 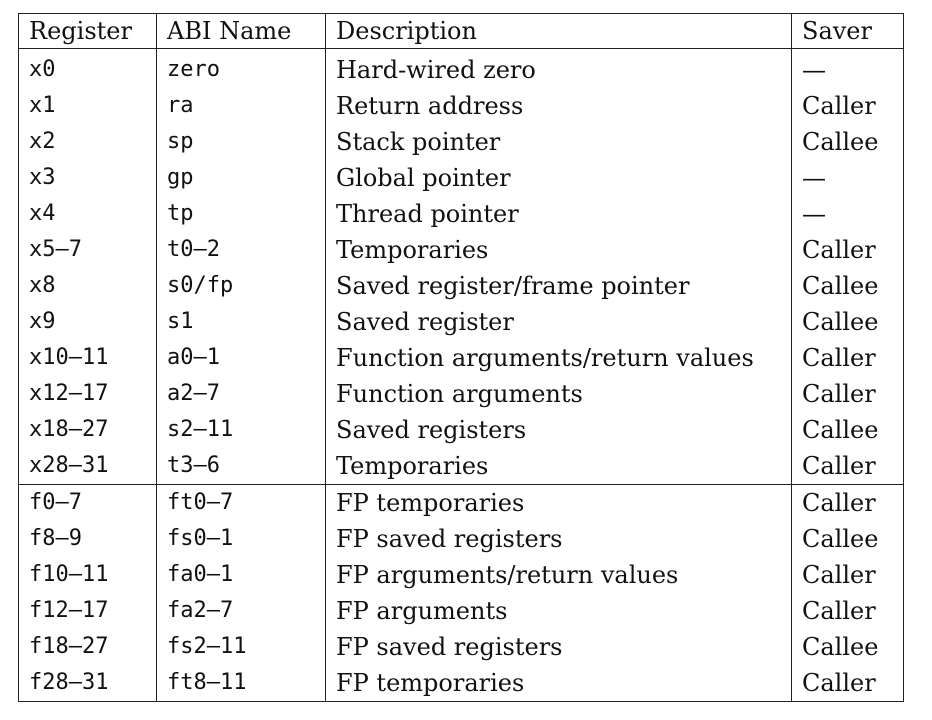 I want to click on register-cell: x3, so click(x=87, y=178).